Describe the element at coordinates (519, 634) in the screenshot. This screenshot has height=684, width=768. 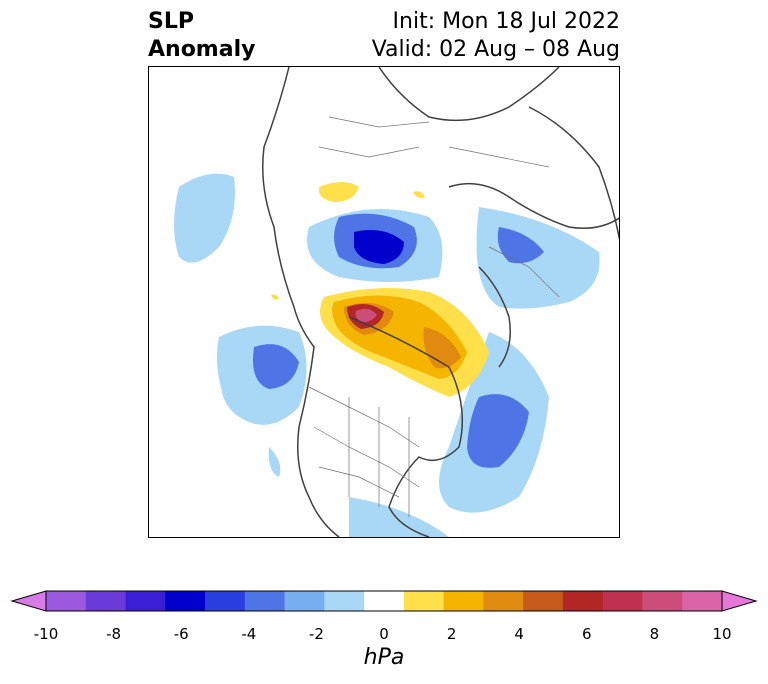
I see `colorbar-tick-label: 4` at that location.